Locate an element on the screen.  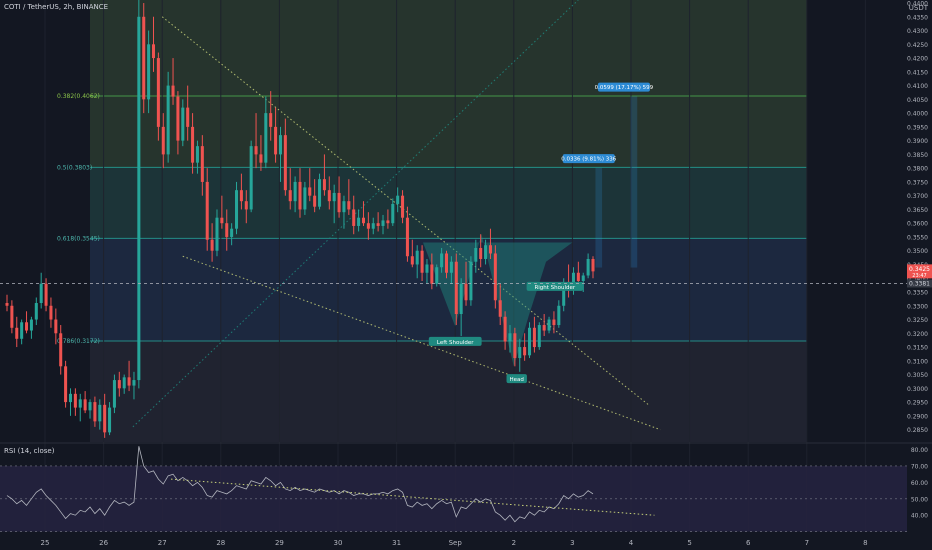
pattern-label: Right Shoulder is located at coordinates (554, 288).